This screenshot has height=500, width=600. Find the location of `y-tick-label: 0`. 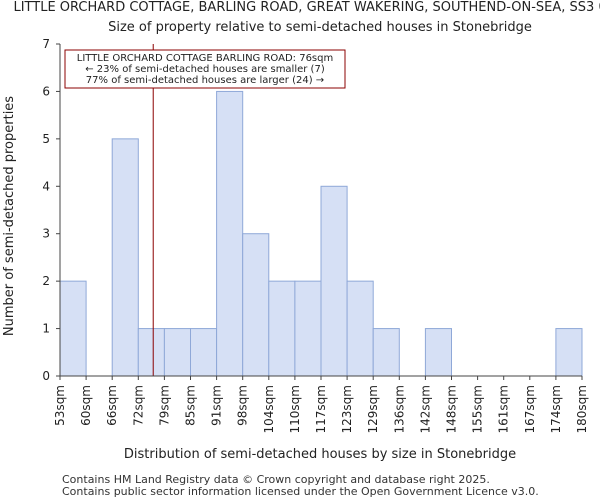

y-tick-label: 0 is located at coordinates (46, 376).